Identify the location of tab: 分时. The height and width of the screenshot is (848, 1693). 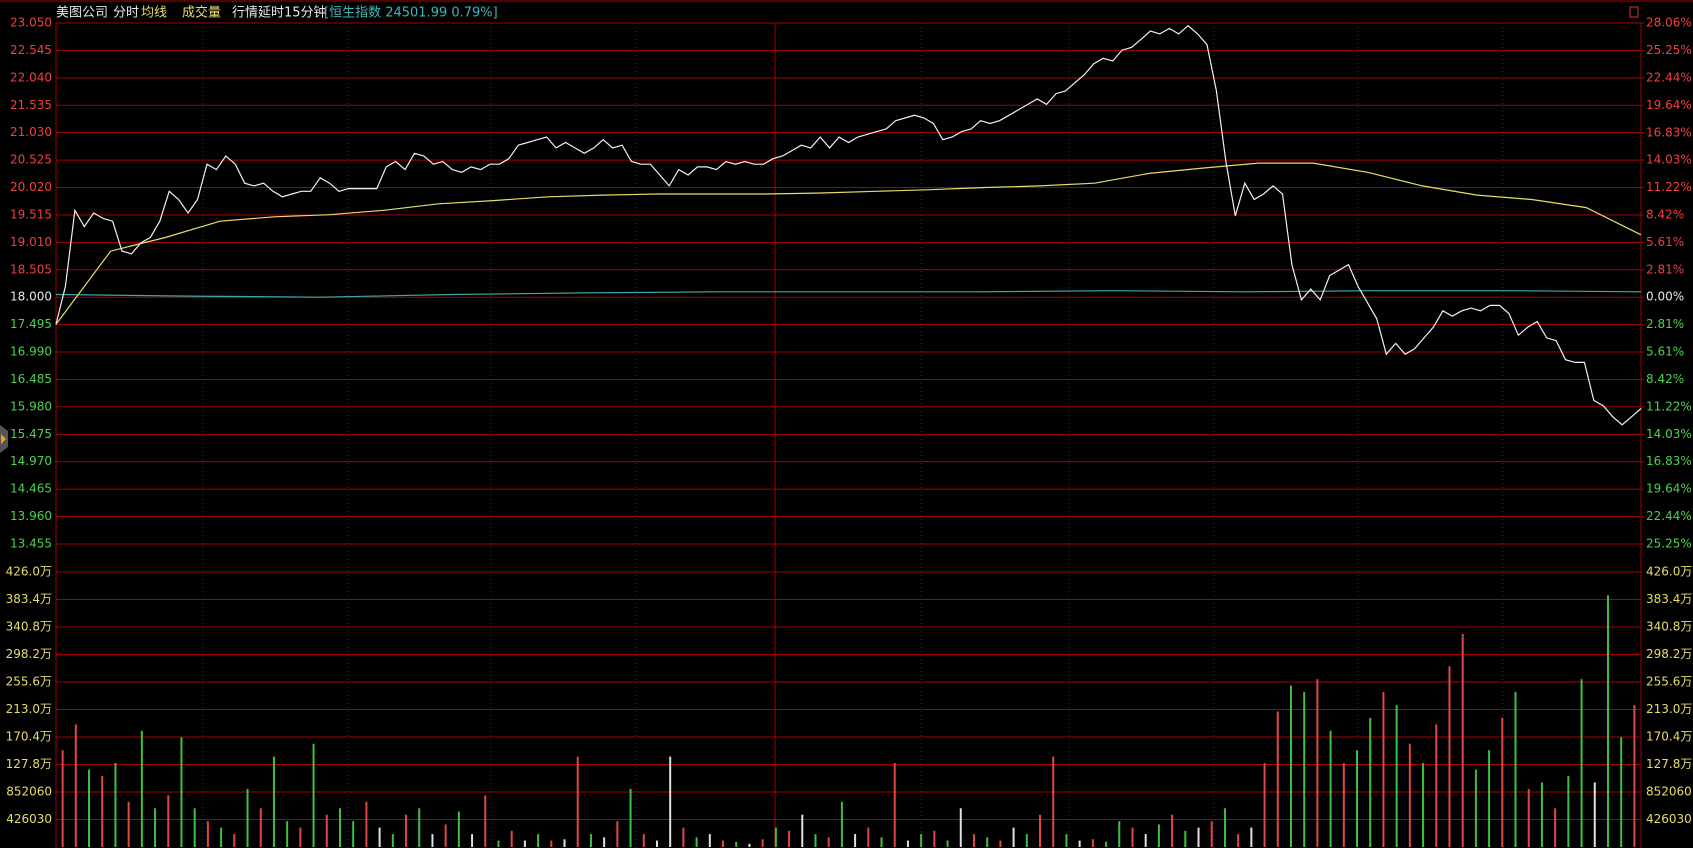
(126, 13).